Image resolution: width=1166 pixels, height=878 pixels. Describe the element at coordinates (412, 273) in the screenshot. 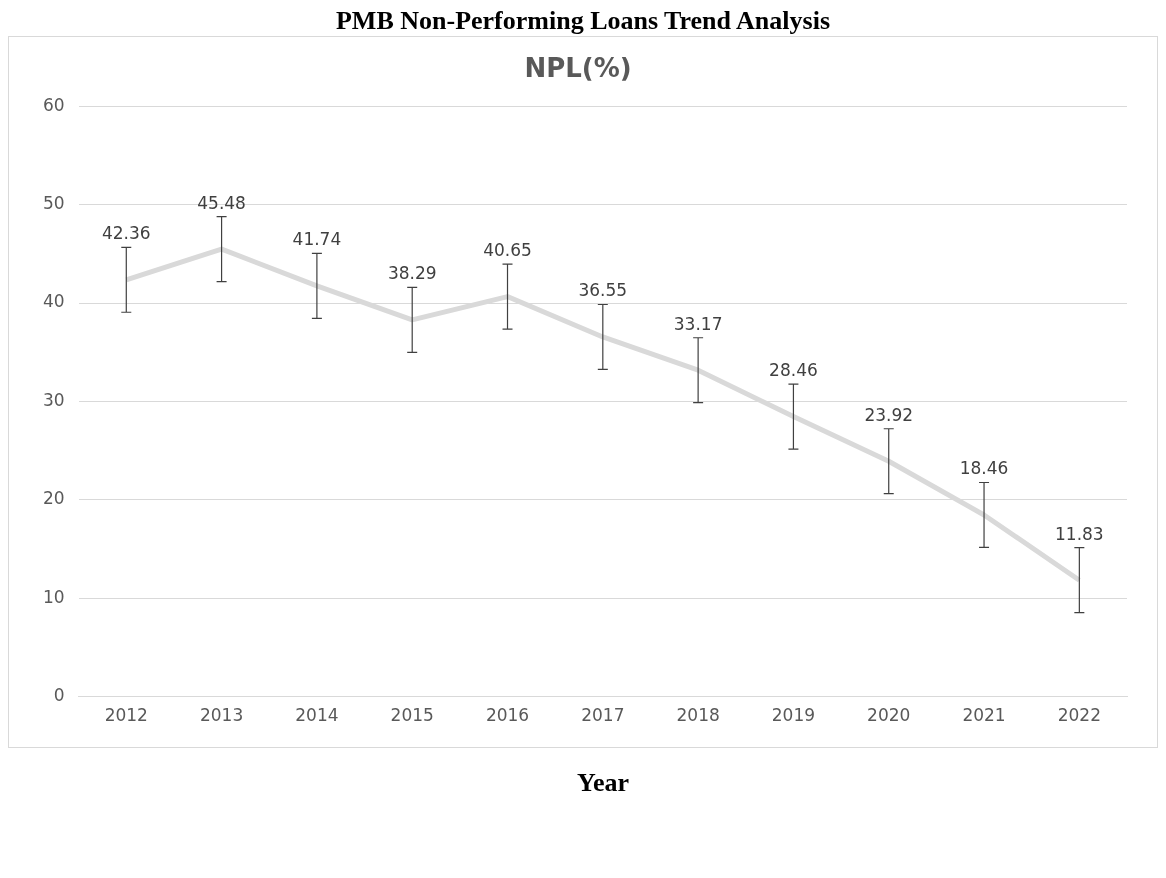

I see `data-label: 38.29` at that location.